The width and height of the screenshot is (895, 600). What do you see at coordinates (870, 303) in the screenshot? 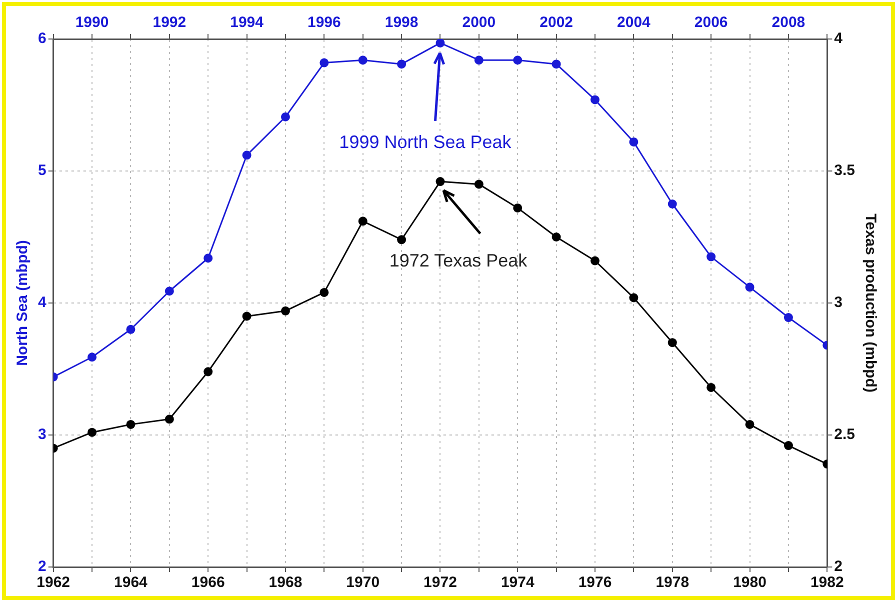
I see `y2-axis-title: Texas production (mbpd)` at bounding box center [870, 303].